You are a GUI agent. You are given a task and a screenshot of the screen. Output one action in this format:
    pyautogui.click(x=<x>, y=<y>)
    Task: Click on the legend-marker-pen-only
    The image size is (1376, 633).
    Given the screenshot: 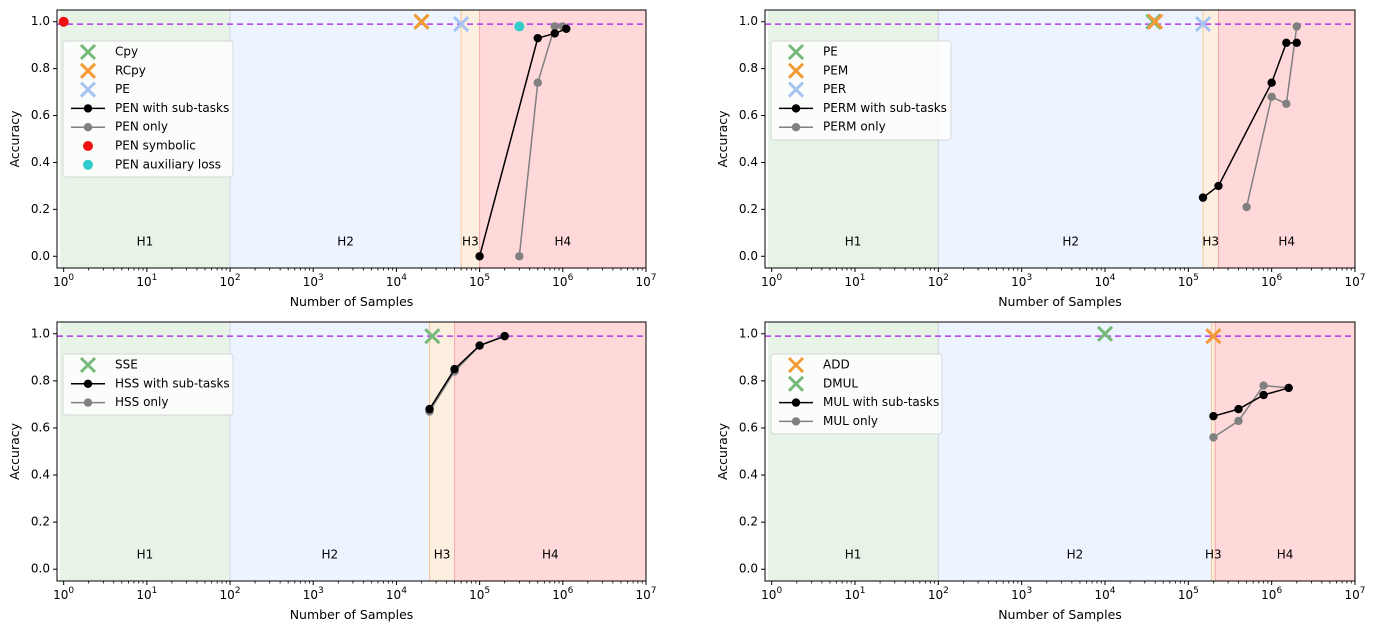 What is the action you would take?
    pyautogui.click(x=88, y=127)
    